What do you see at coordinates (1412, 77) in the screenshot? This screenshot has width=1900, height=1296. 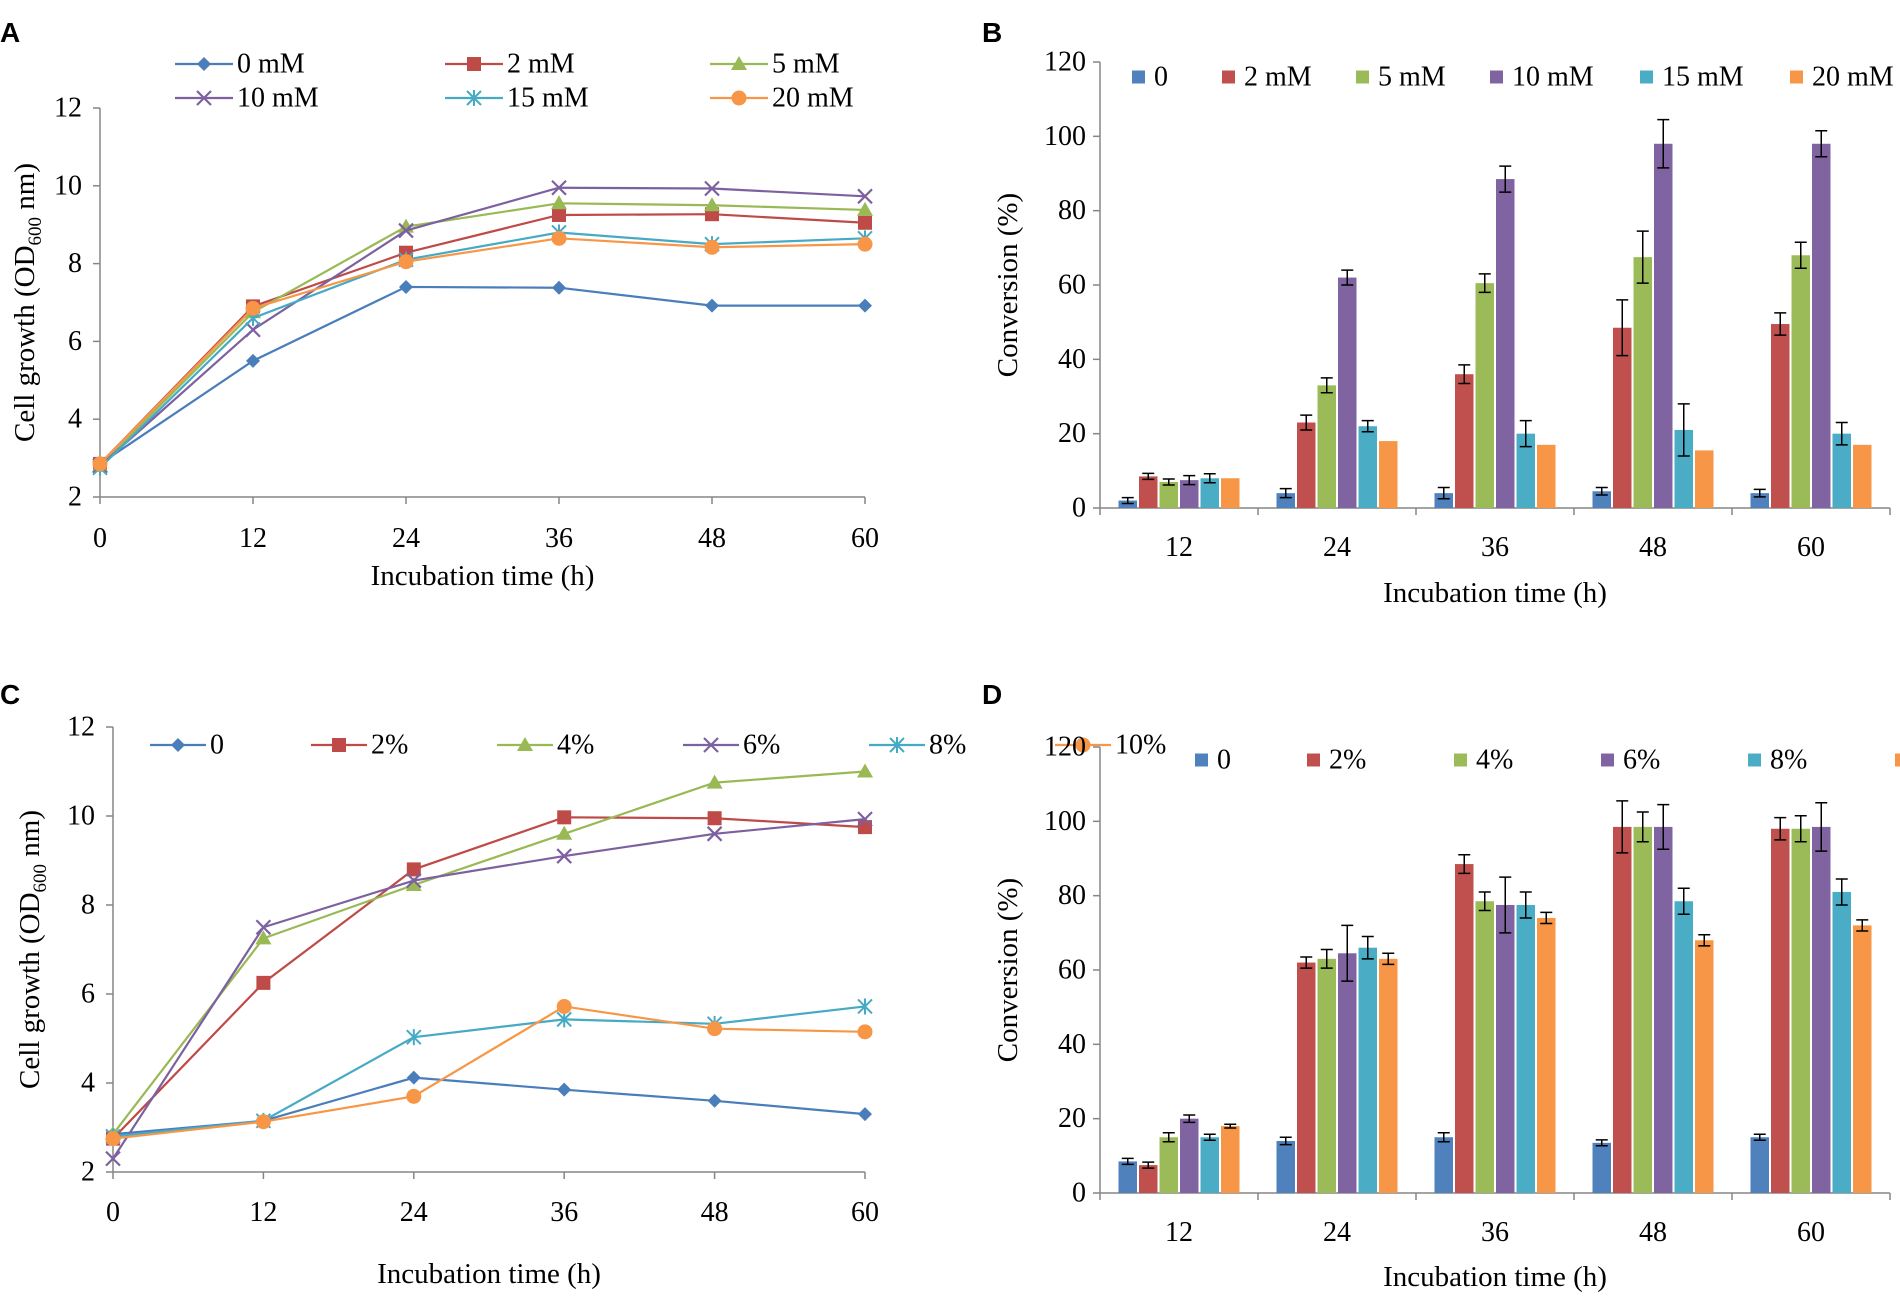 I see `legend-label: 5 mM` at bounding box center [1412, 77].